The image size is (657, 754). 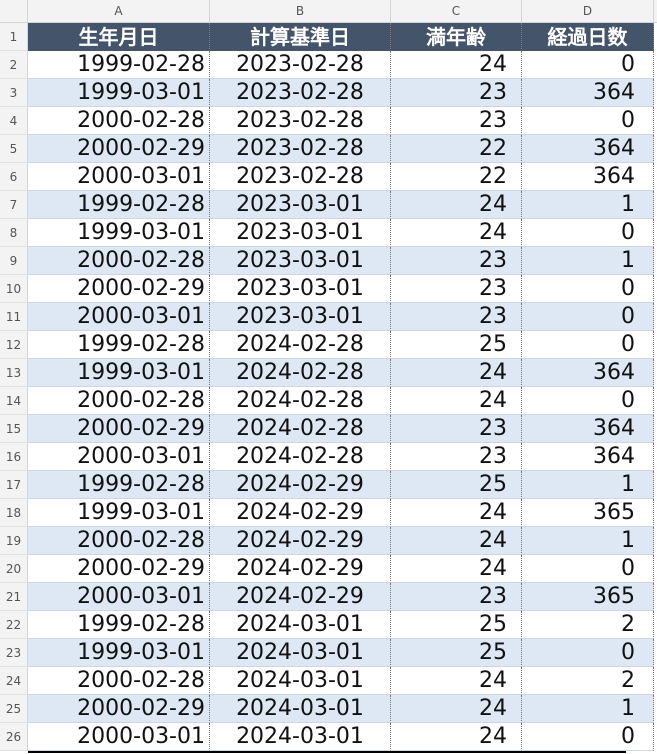 What do you see at coordinates (14, 709) in the screenshot?
I see `row-number: 25` at bounding box center [14, 709].